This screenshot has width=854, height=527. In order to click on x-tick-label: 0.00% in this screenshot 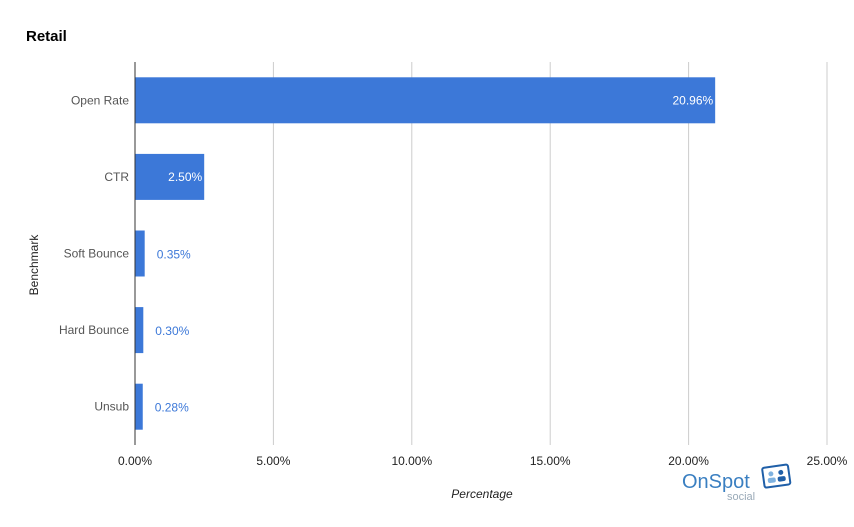, I will do `click(135, 461)`.